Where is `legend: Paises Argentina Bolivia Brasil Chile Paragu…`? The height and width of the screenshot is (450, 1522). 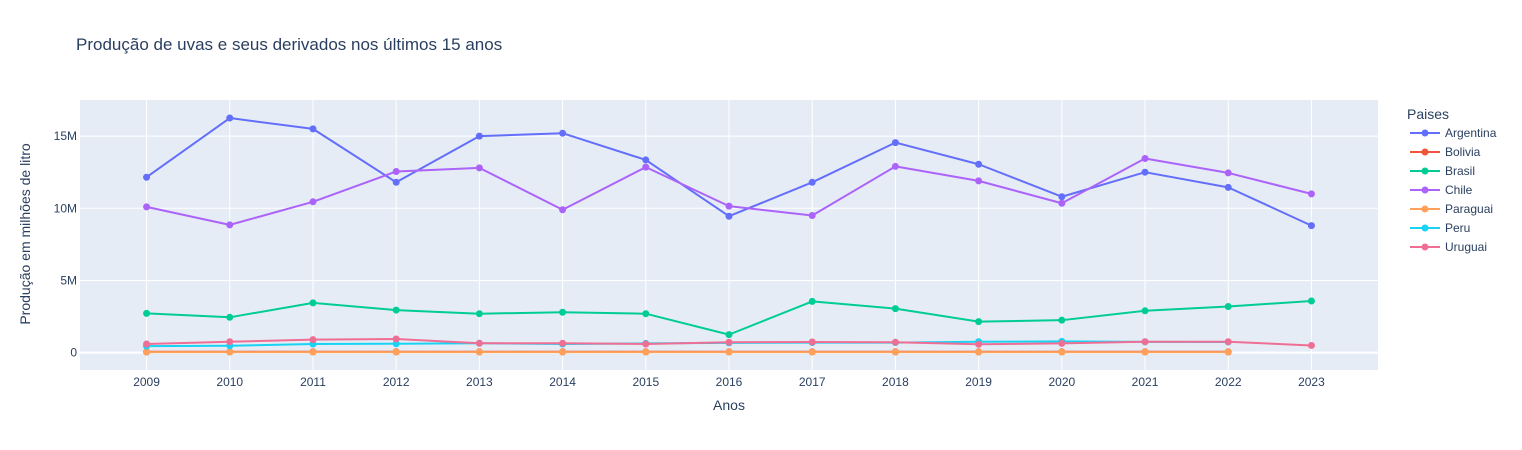 legend: Paises Argentina Bolivia Brasil Chile Paragu… is located at coordinates (1452, 180).